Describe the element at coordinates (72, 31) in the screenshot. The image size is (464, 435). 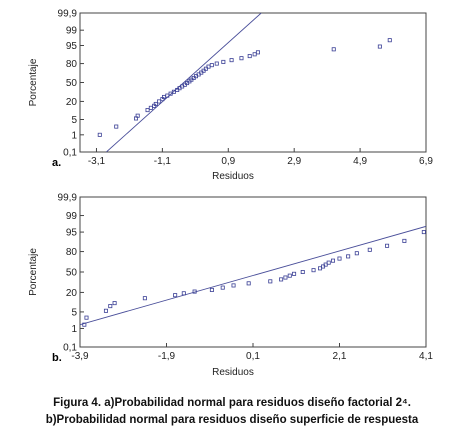
I see `panel-a-y-tick-label: 99` at that location.